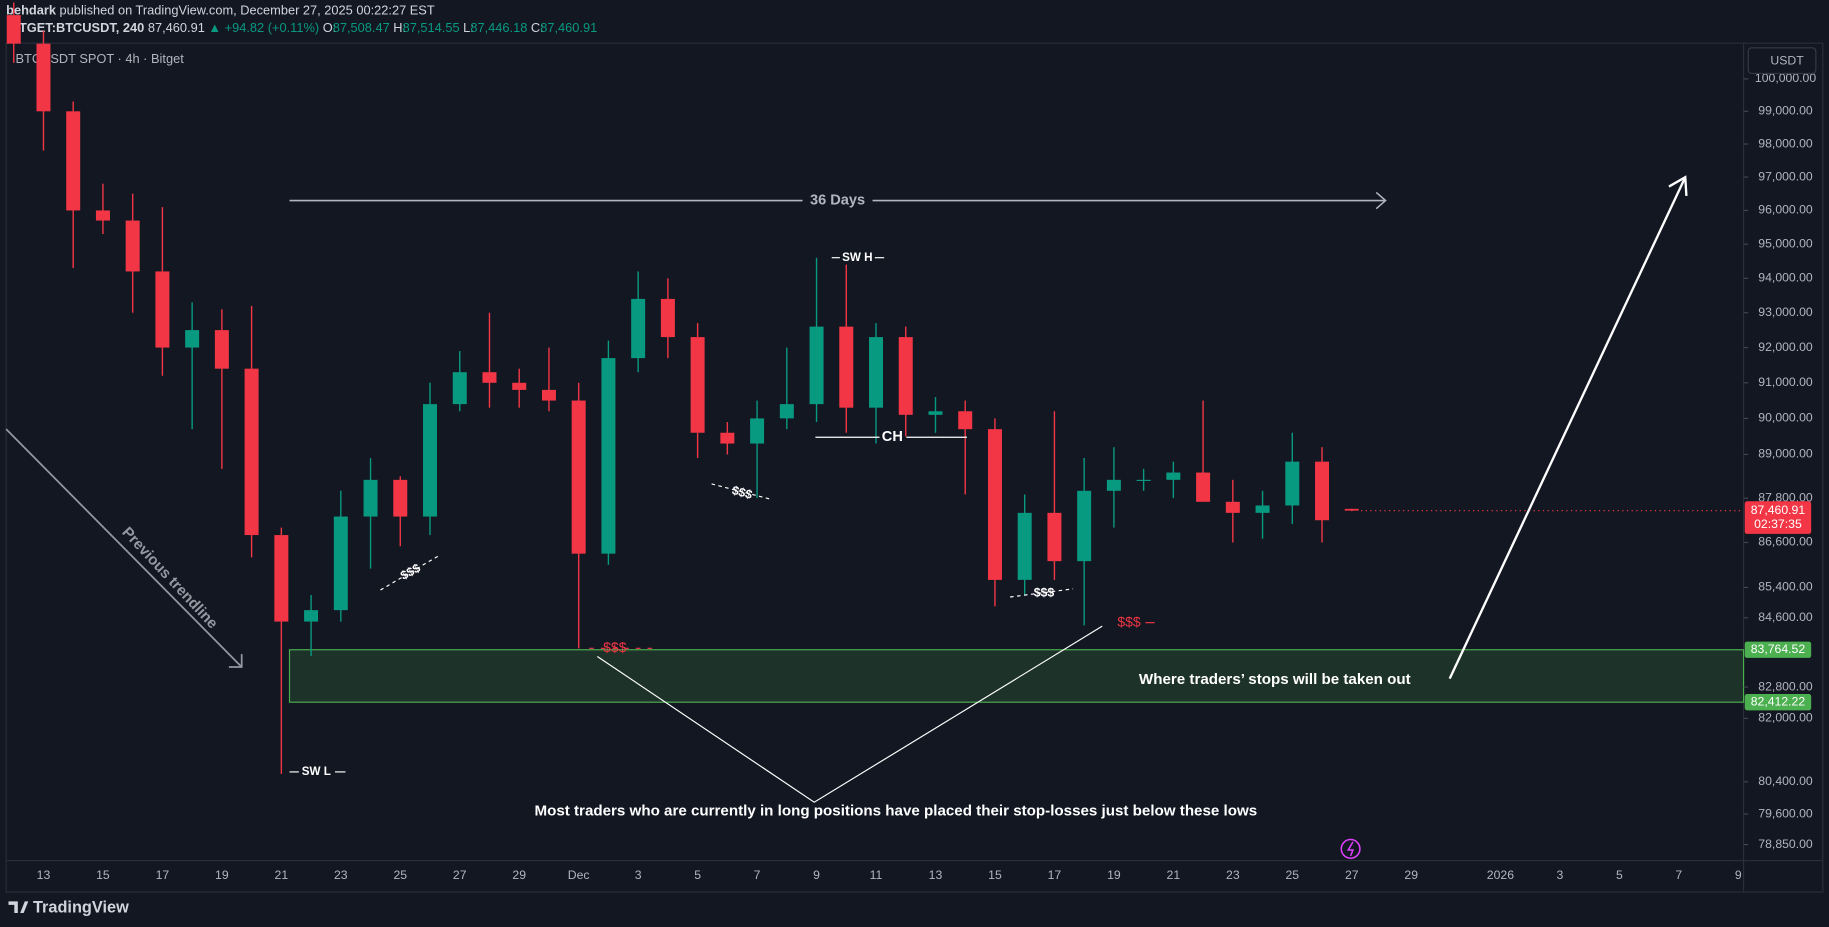 The height and width of the screenshot is (927, 1829). I want to click on author: behdark, so click(31, 10).